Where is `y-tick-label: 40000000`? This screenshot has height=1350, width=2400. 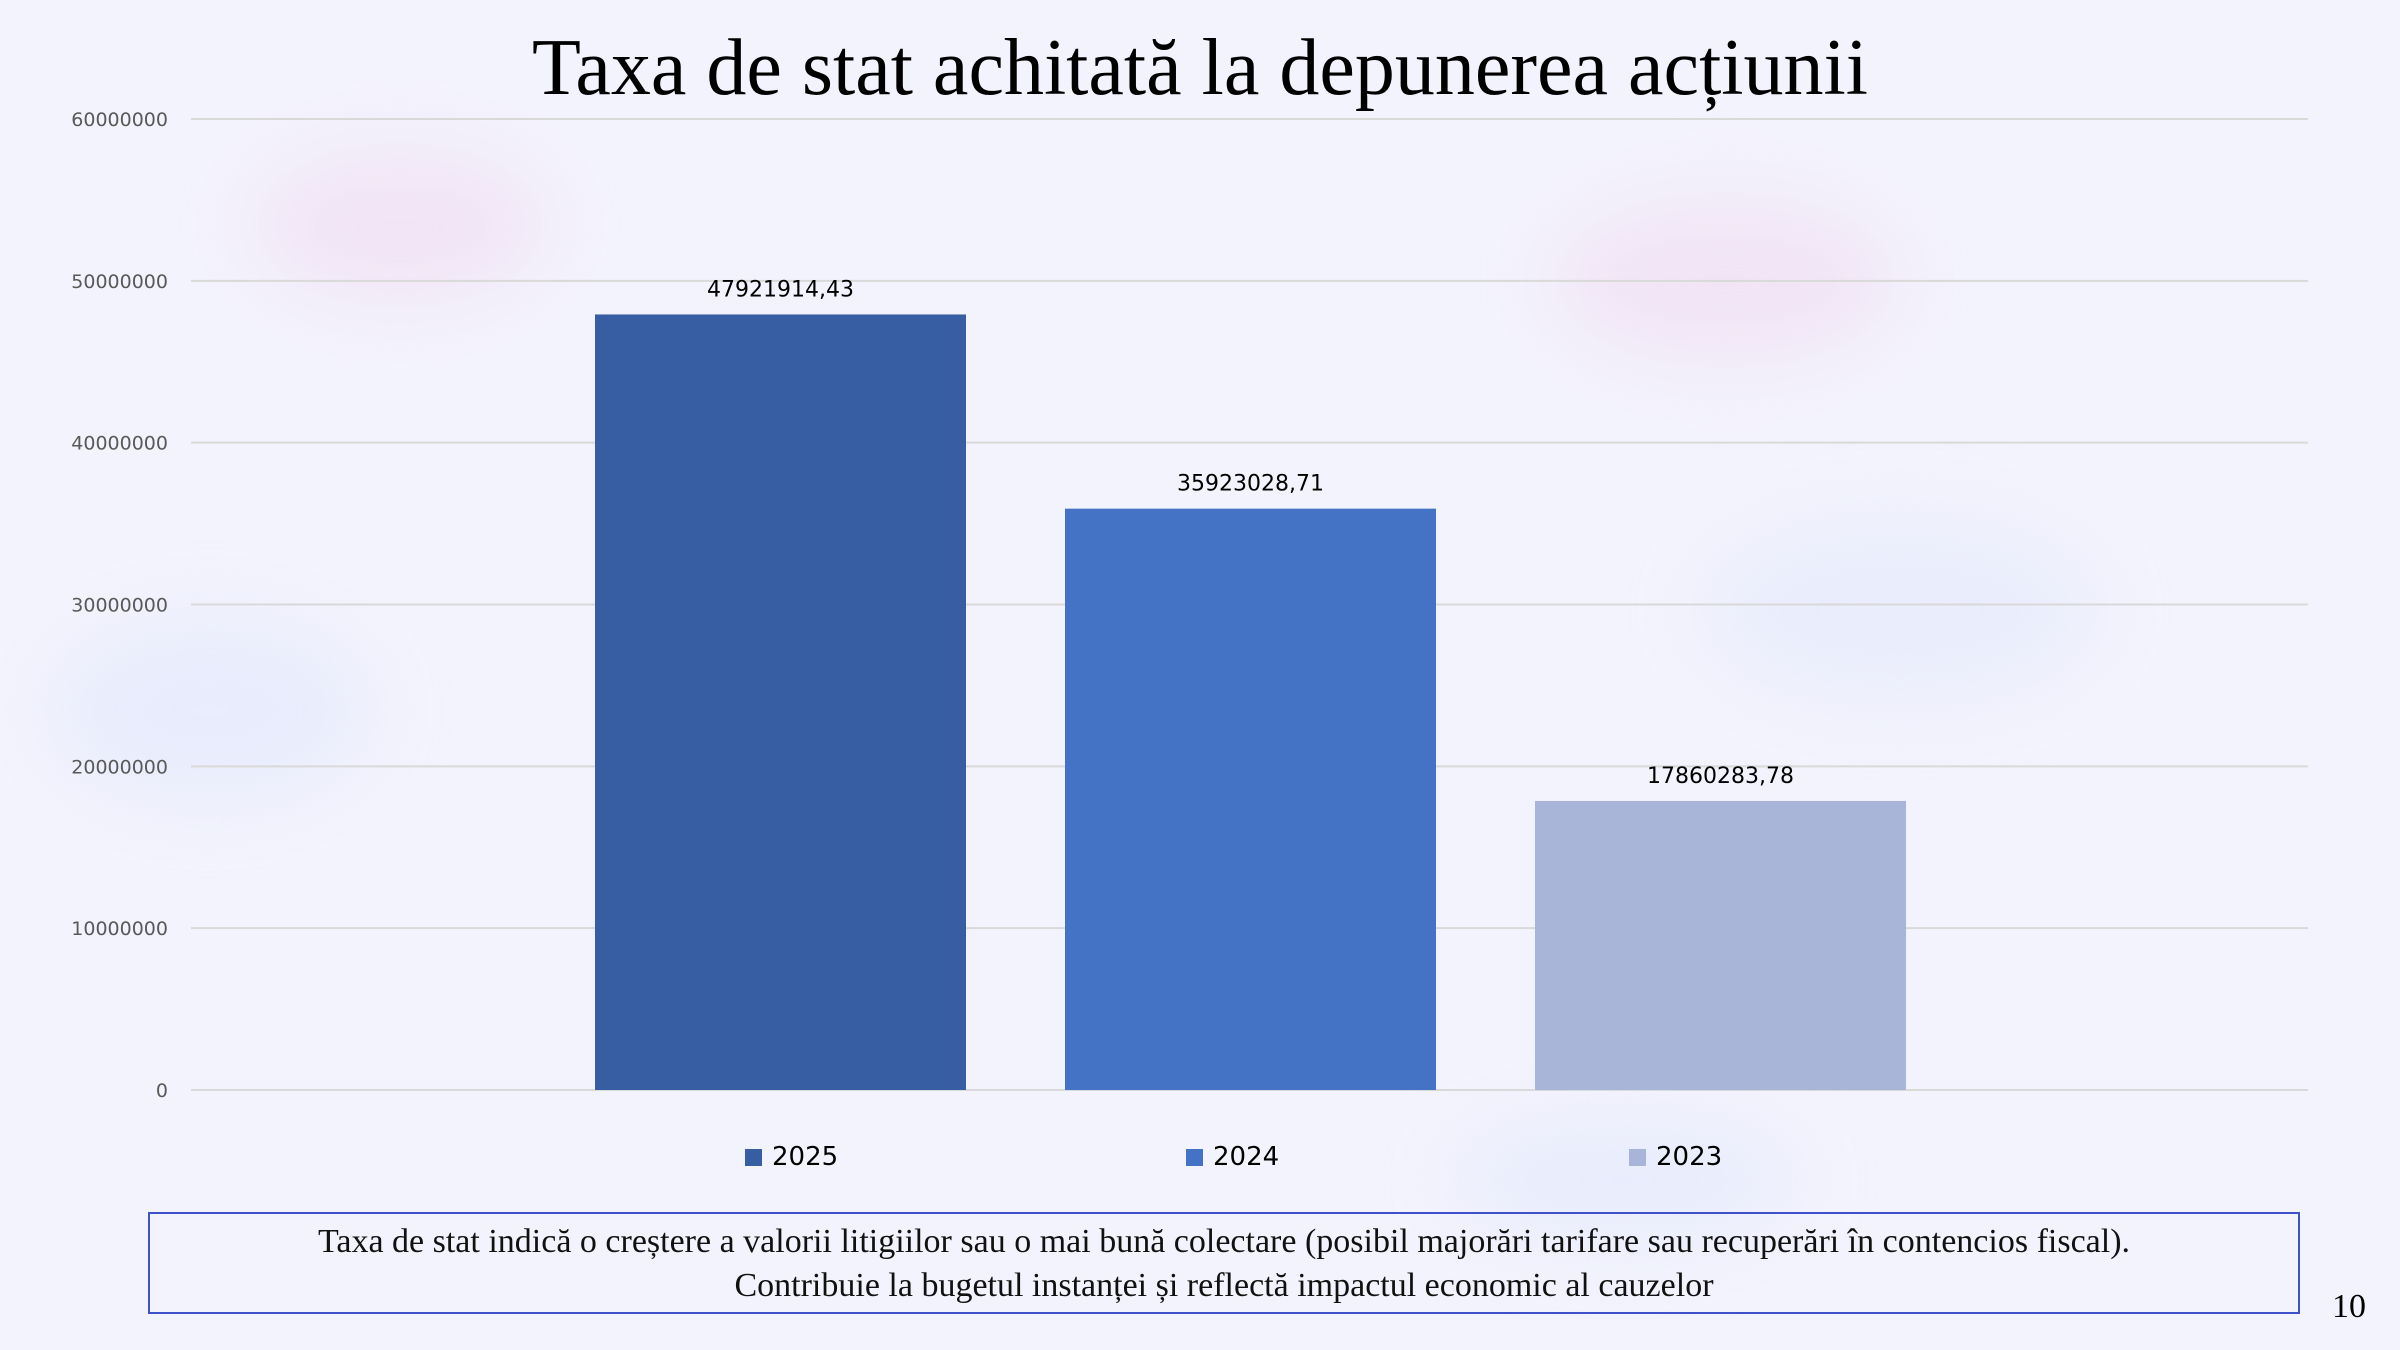
y-tick-label: 40000000 is located at coordinates (119, 444).